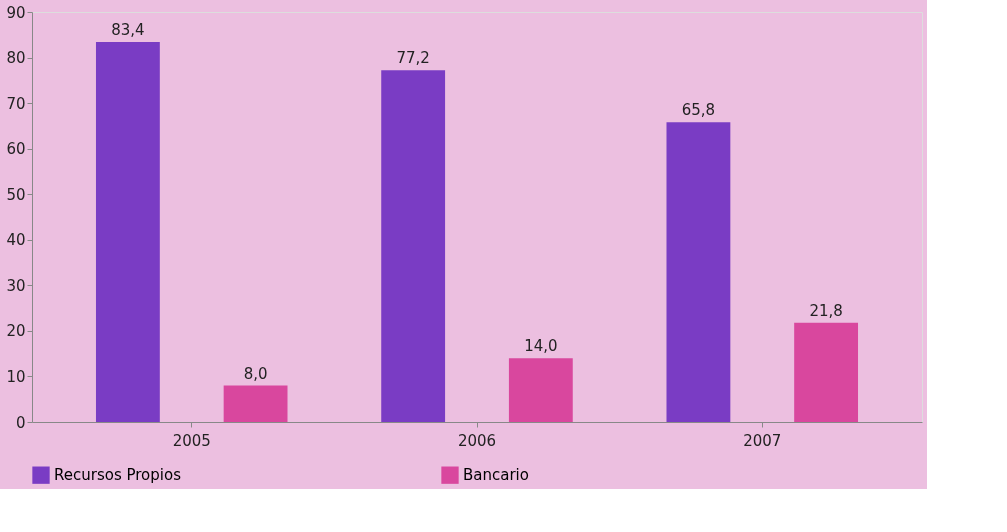 The width and height of the screenshot is (1007, 532). What do you see at coordinates (16, 12) in the screenshot?
I see `y-tick-label: 90` at bounding box center [16, 12].